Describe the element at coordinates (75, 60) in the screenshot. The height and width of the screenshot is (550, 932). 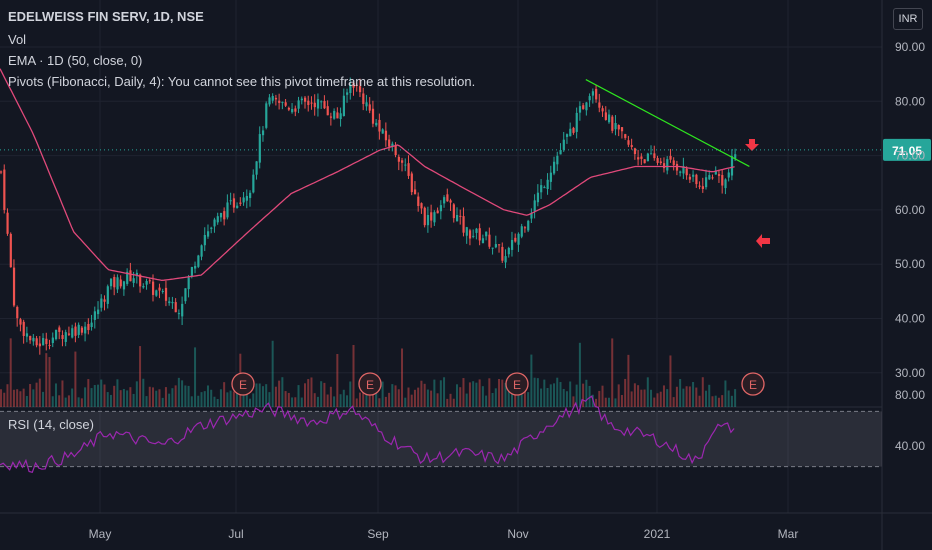
I see `ema-legend: EMA · 1D (50, close, 0)` at that location.